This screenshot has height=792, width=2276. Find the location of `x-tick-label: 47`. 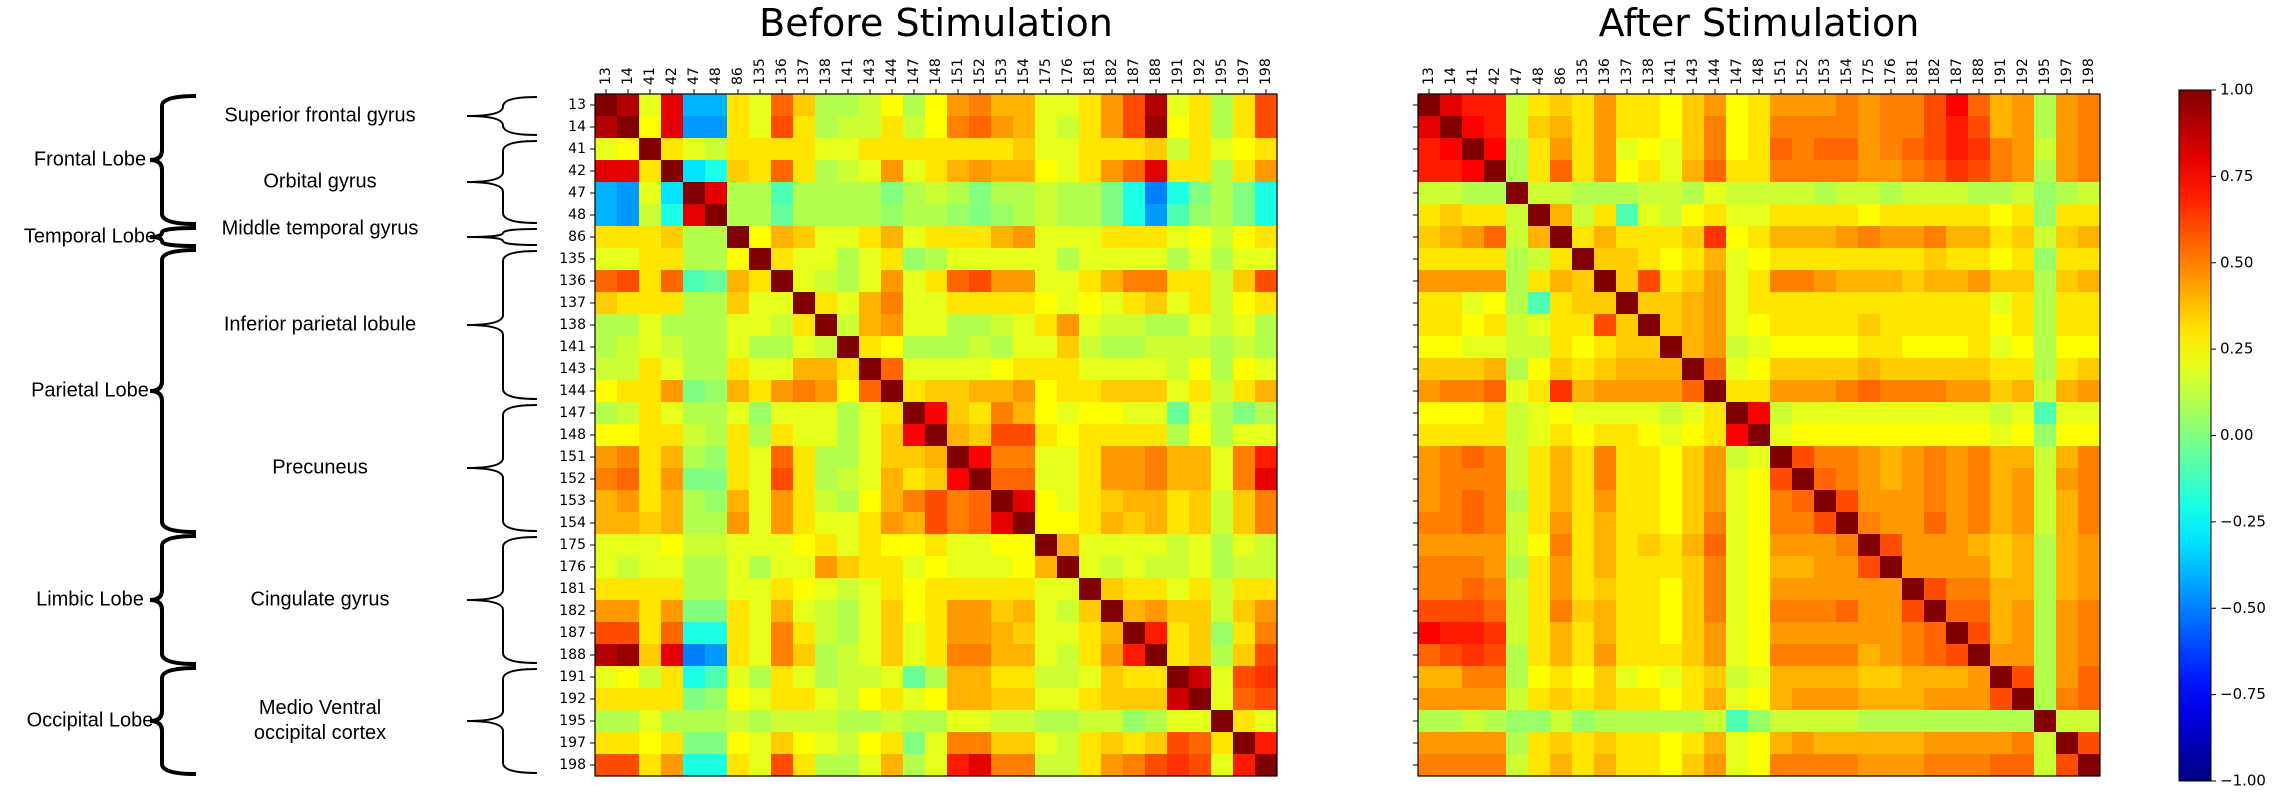

x-tick-label: 47 is located at coordinates (1517, 76).